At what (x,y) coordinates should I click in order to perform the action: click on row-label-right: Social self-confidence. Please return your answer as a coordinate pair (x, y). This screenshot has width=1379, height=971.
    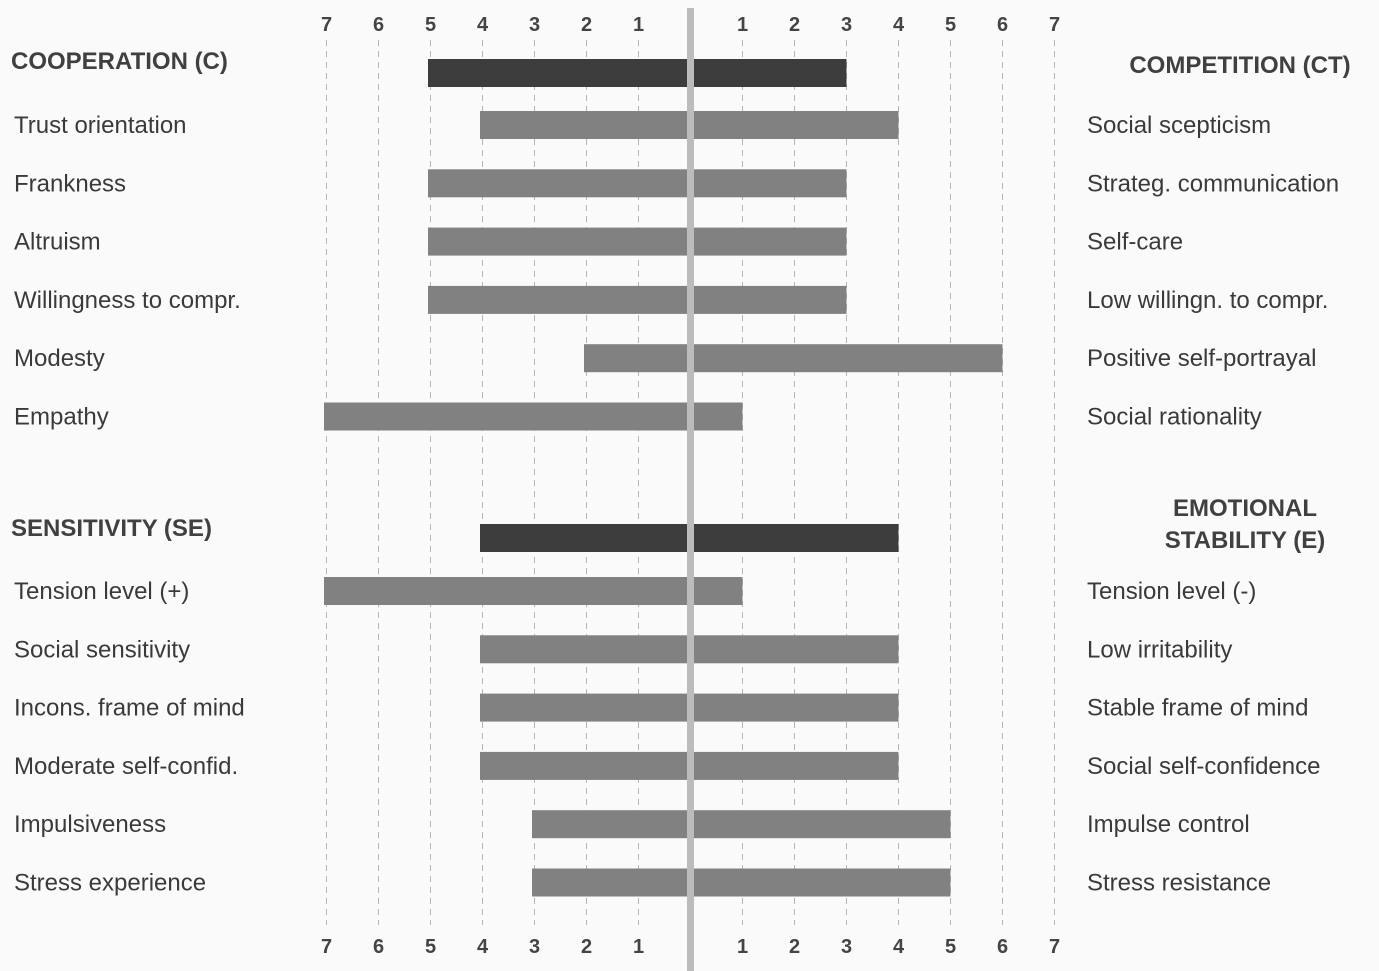
    Looking at the image, I should click on (1203, 766).